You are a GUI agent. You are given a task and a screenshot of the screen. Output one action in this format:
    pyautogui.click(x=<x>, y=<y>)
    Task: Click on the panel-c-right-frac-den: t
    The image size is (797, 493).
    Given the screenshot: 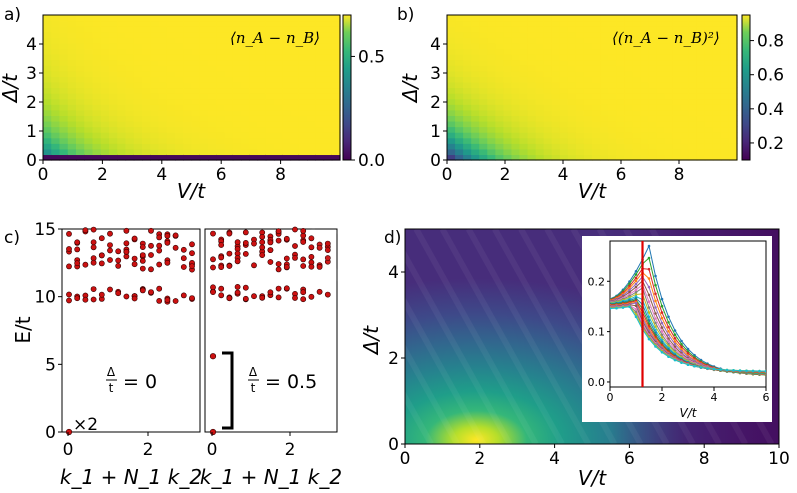 What is the action you would take?
    pyautogui.click(x=253, y=388)
    